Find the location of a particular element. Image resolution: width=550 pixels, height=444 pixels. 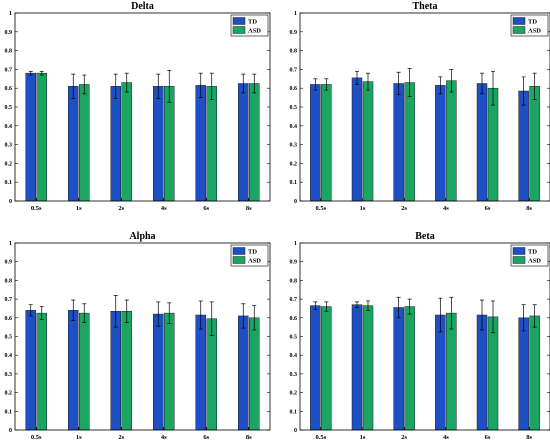

panel-theta-title: Theta is located at coordinates (425, 6).